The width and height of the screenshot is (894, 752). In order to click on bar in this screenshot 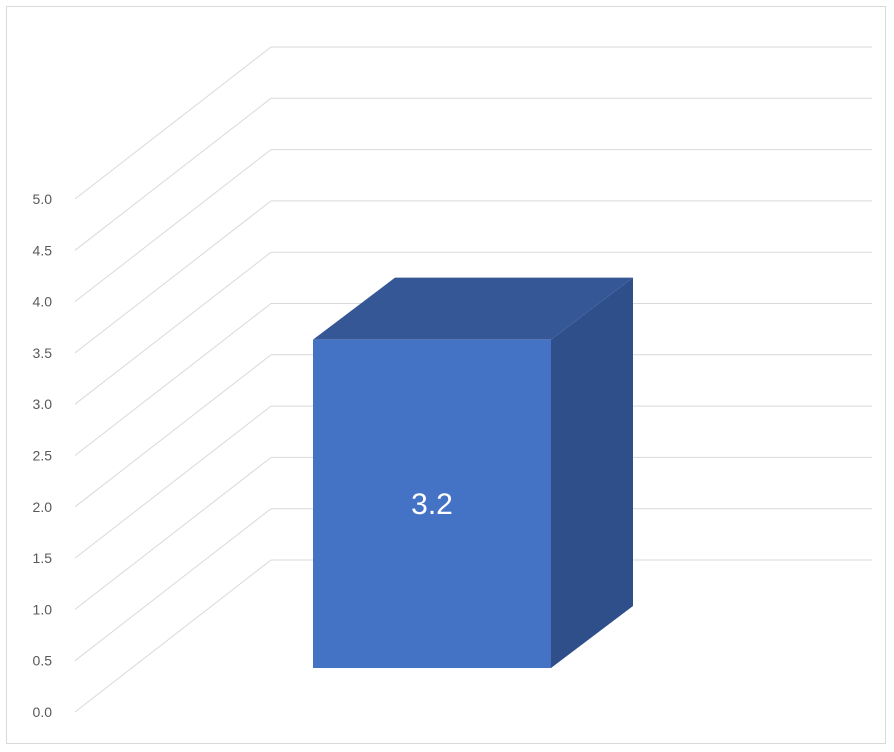, I will do `click(432, 503)`.